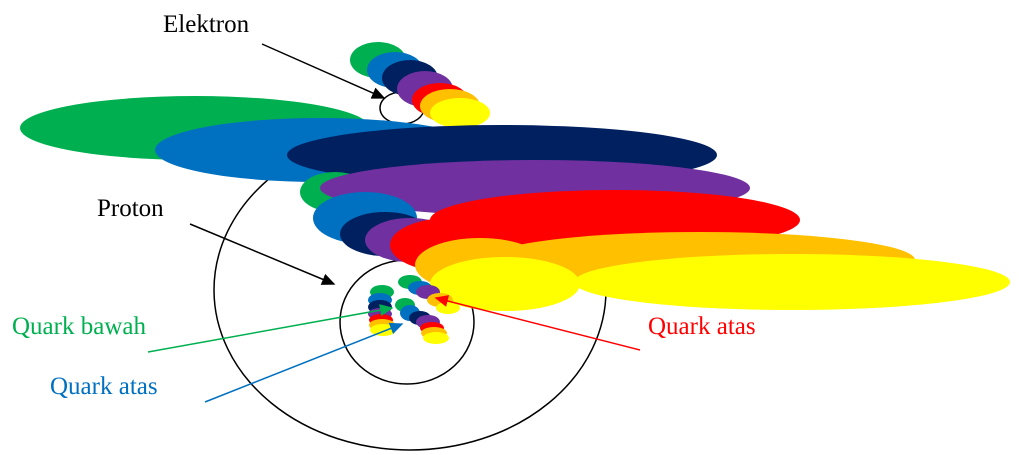 The image size is (1019, 455). Describe the element at coordinates (304, 362) in the screenshot. I see `quark-up-left-arrow` at that location.